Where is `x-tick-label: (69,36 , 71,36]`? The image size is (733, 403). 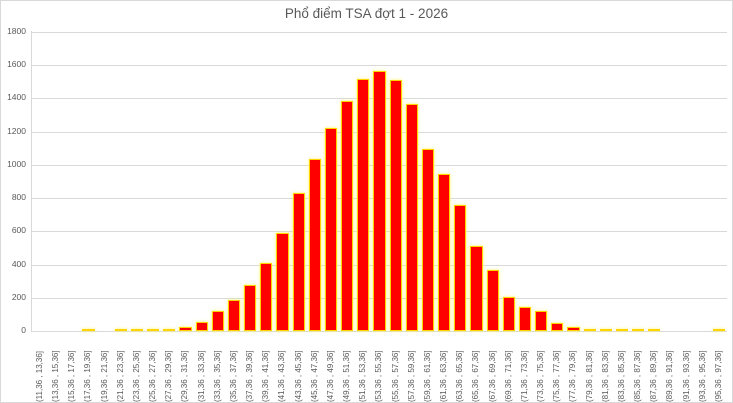
x-tick-label: (69,36 , 71,36] is located at coordinates (509, 369).